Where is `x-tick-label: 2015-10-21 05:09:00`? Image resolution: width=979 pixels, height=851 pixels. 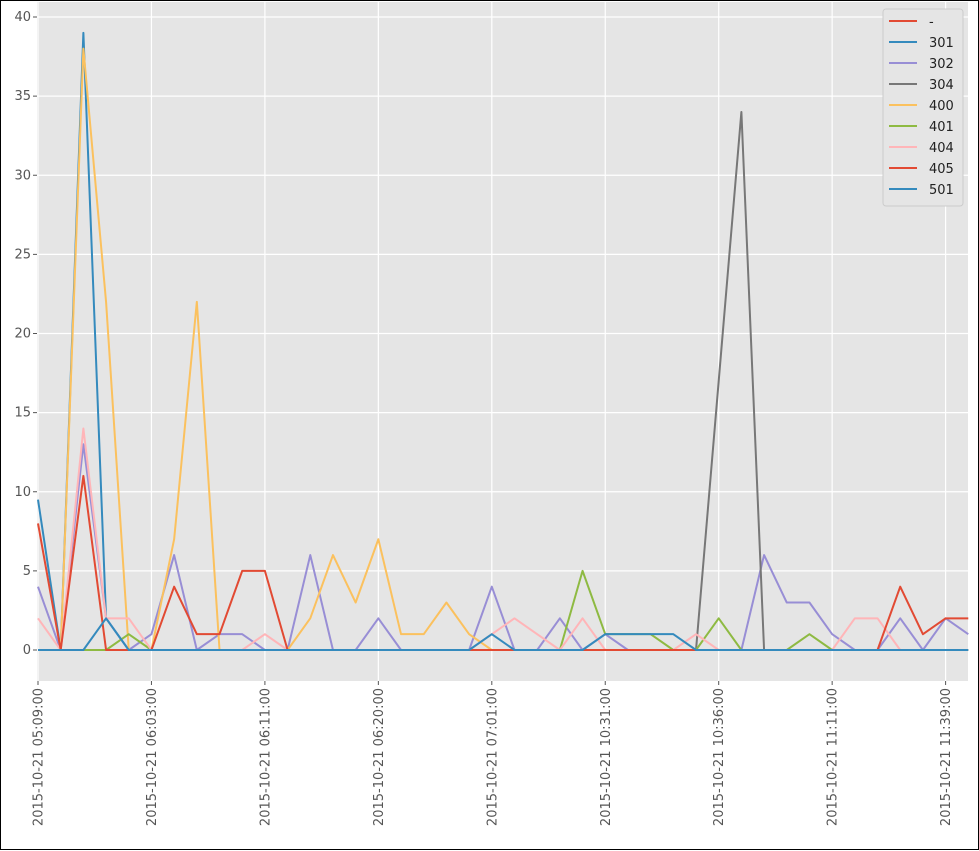 x-tick-label: 2015-10-21 05:09:00 is located at coordinates (39, 757).